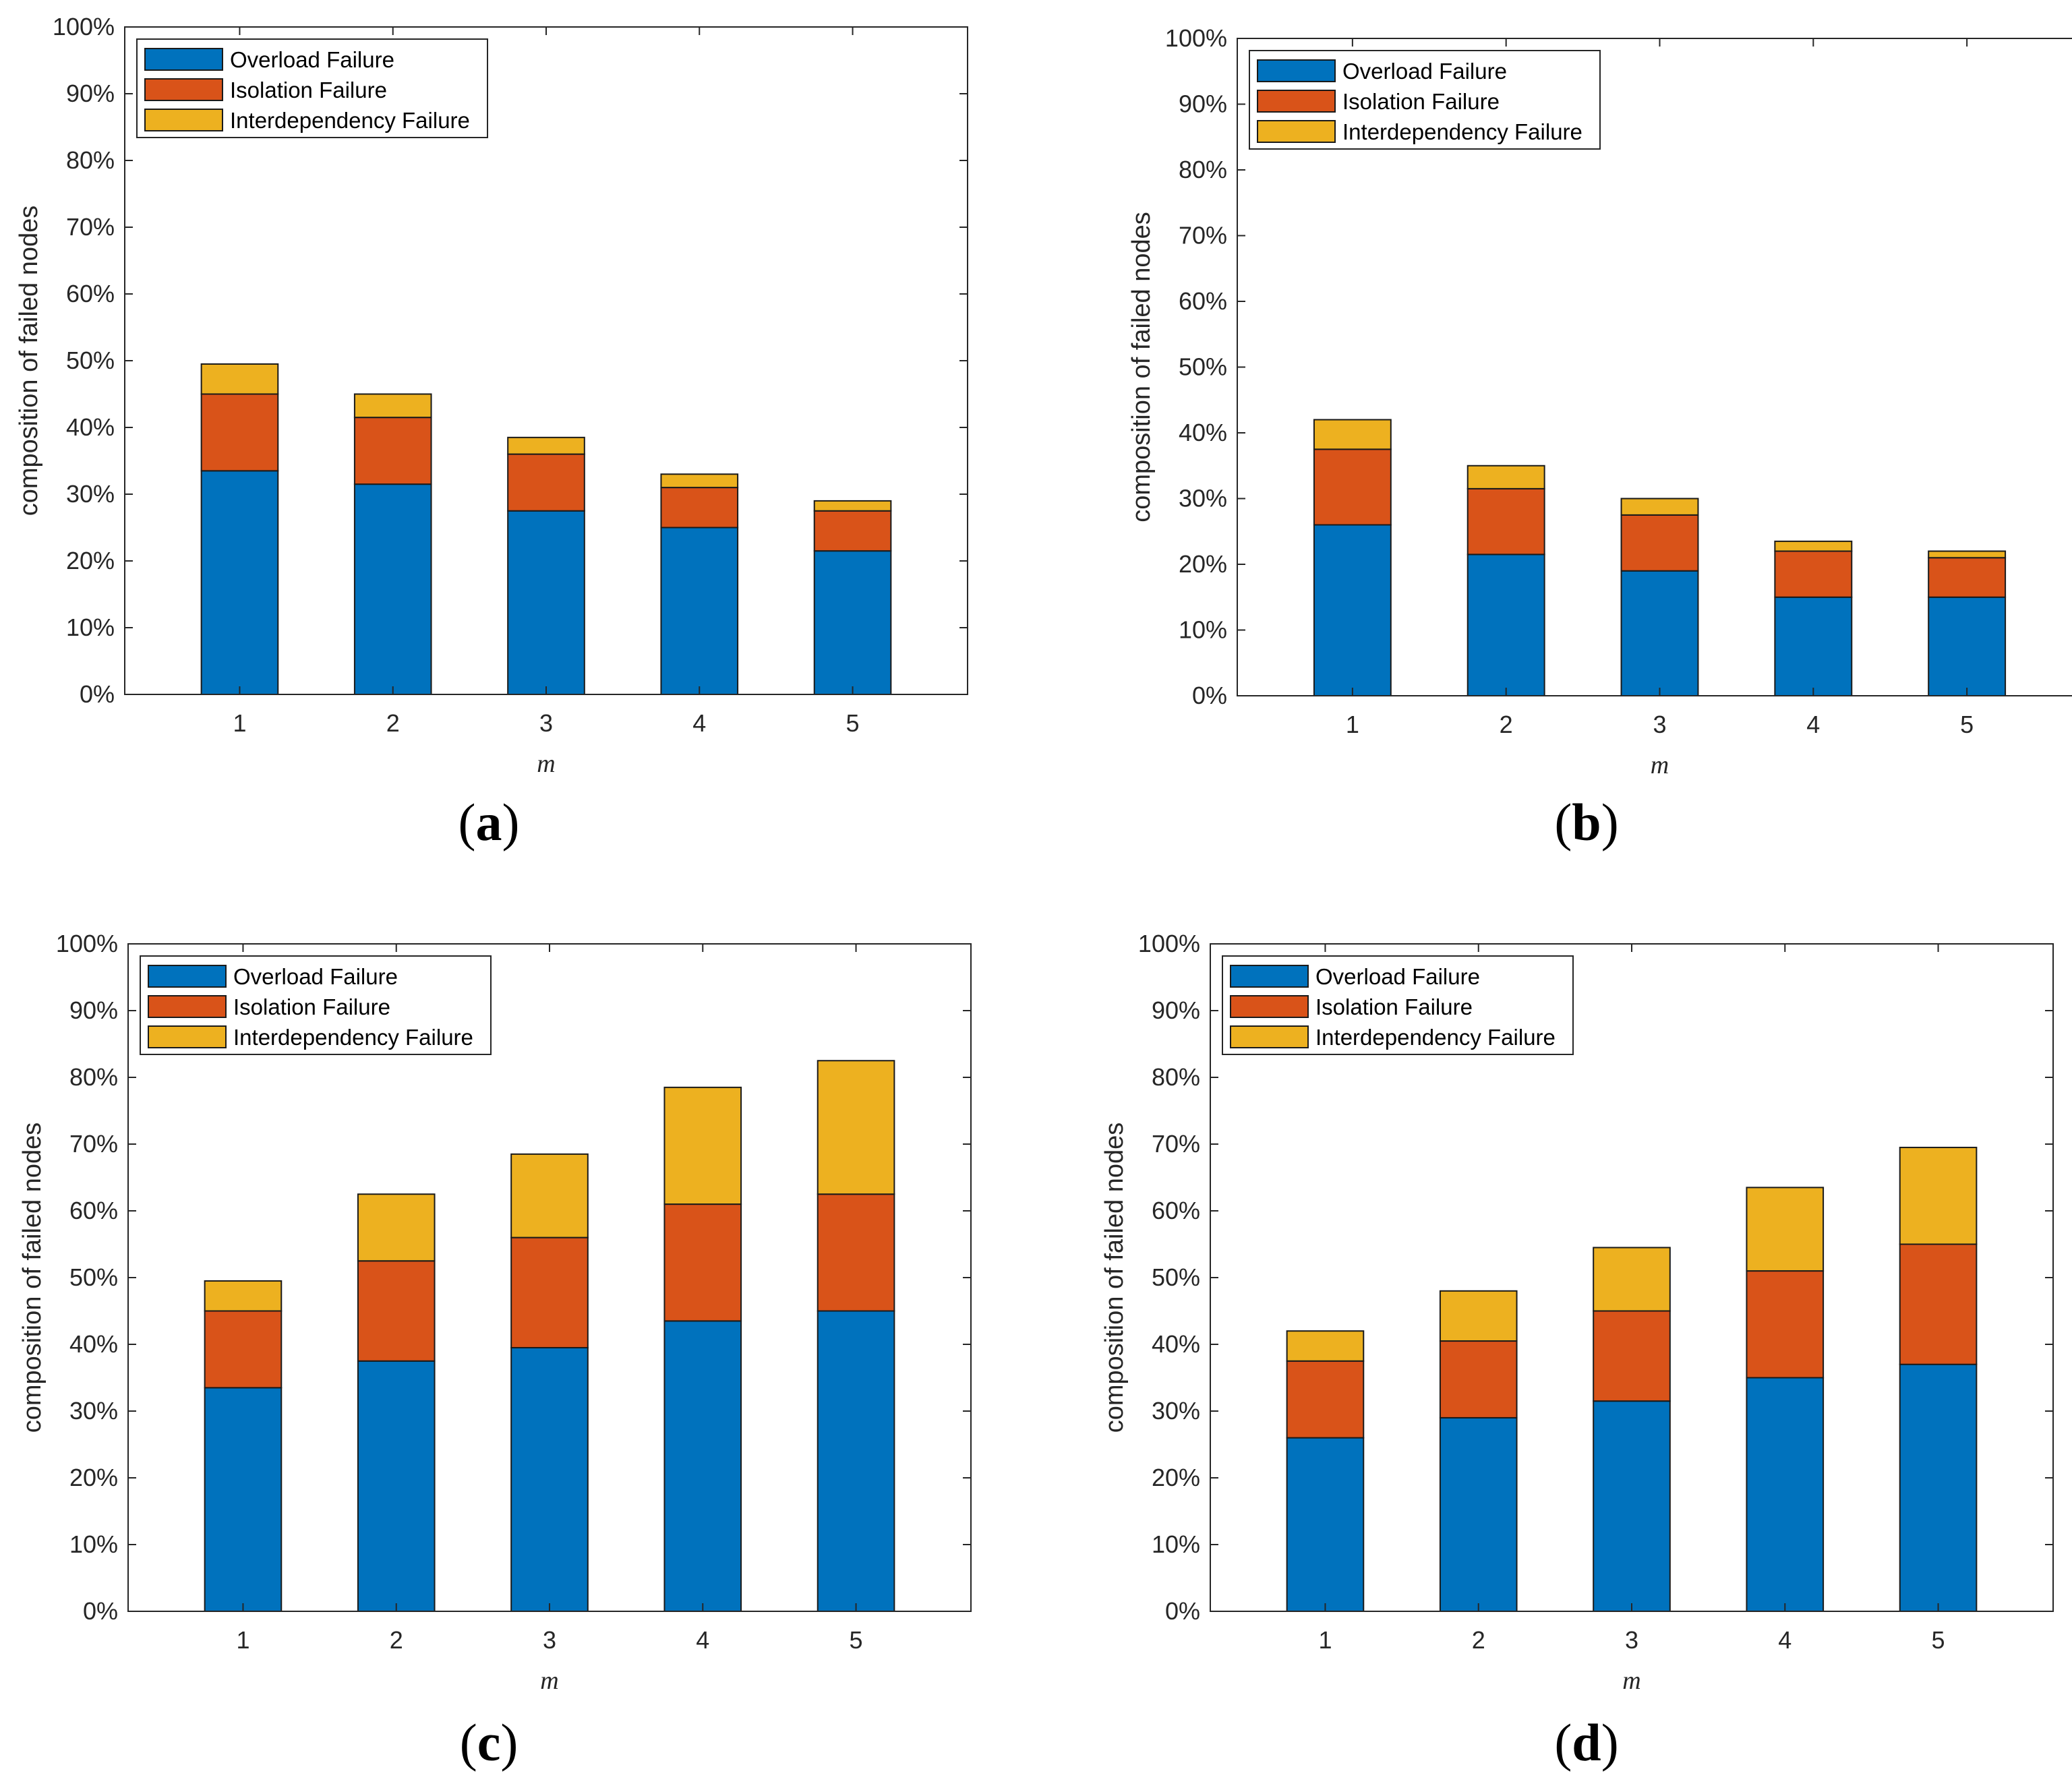 Image resolution: width=2072 pixels, height=1792 pixels. I want to click on y-tick-label: 50%, so click(90, 360).